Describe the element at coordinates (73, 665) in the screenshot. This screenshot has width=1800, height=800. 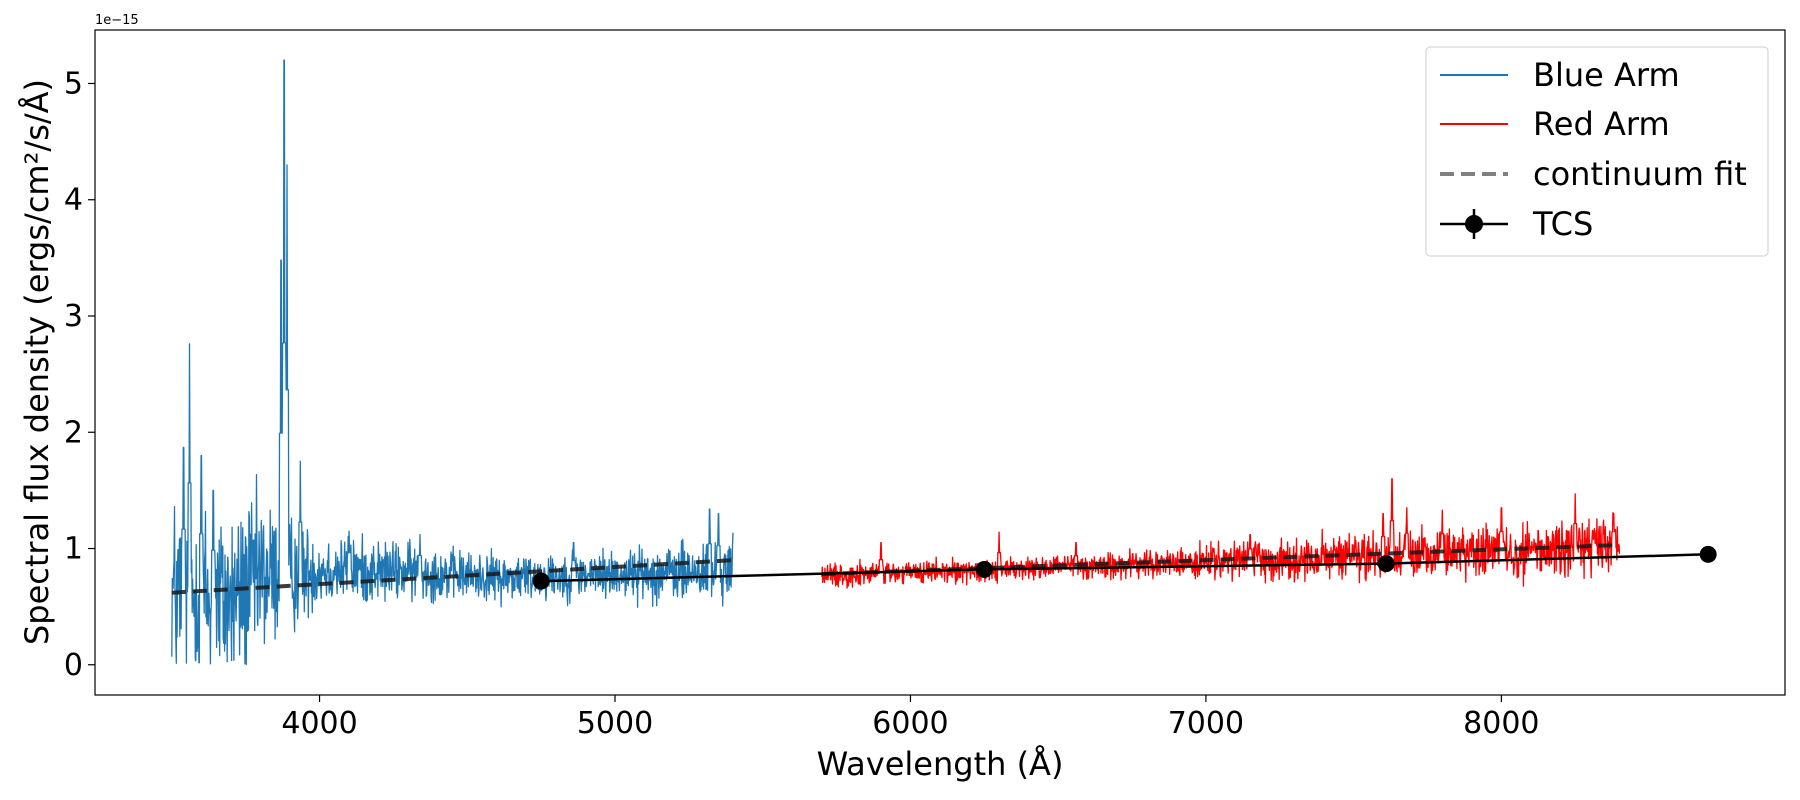
I see `y-tick-label-0: 0` at that location.